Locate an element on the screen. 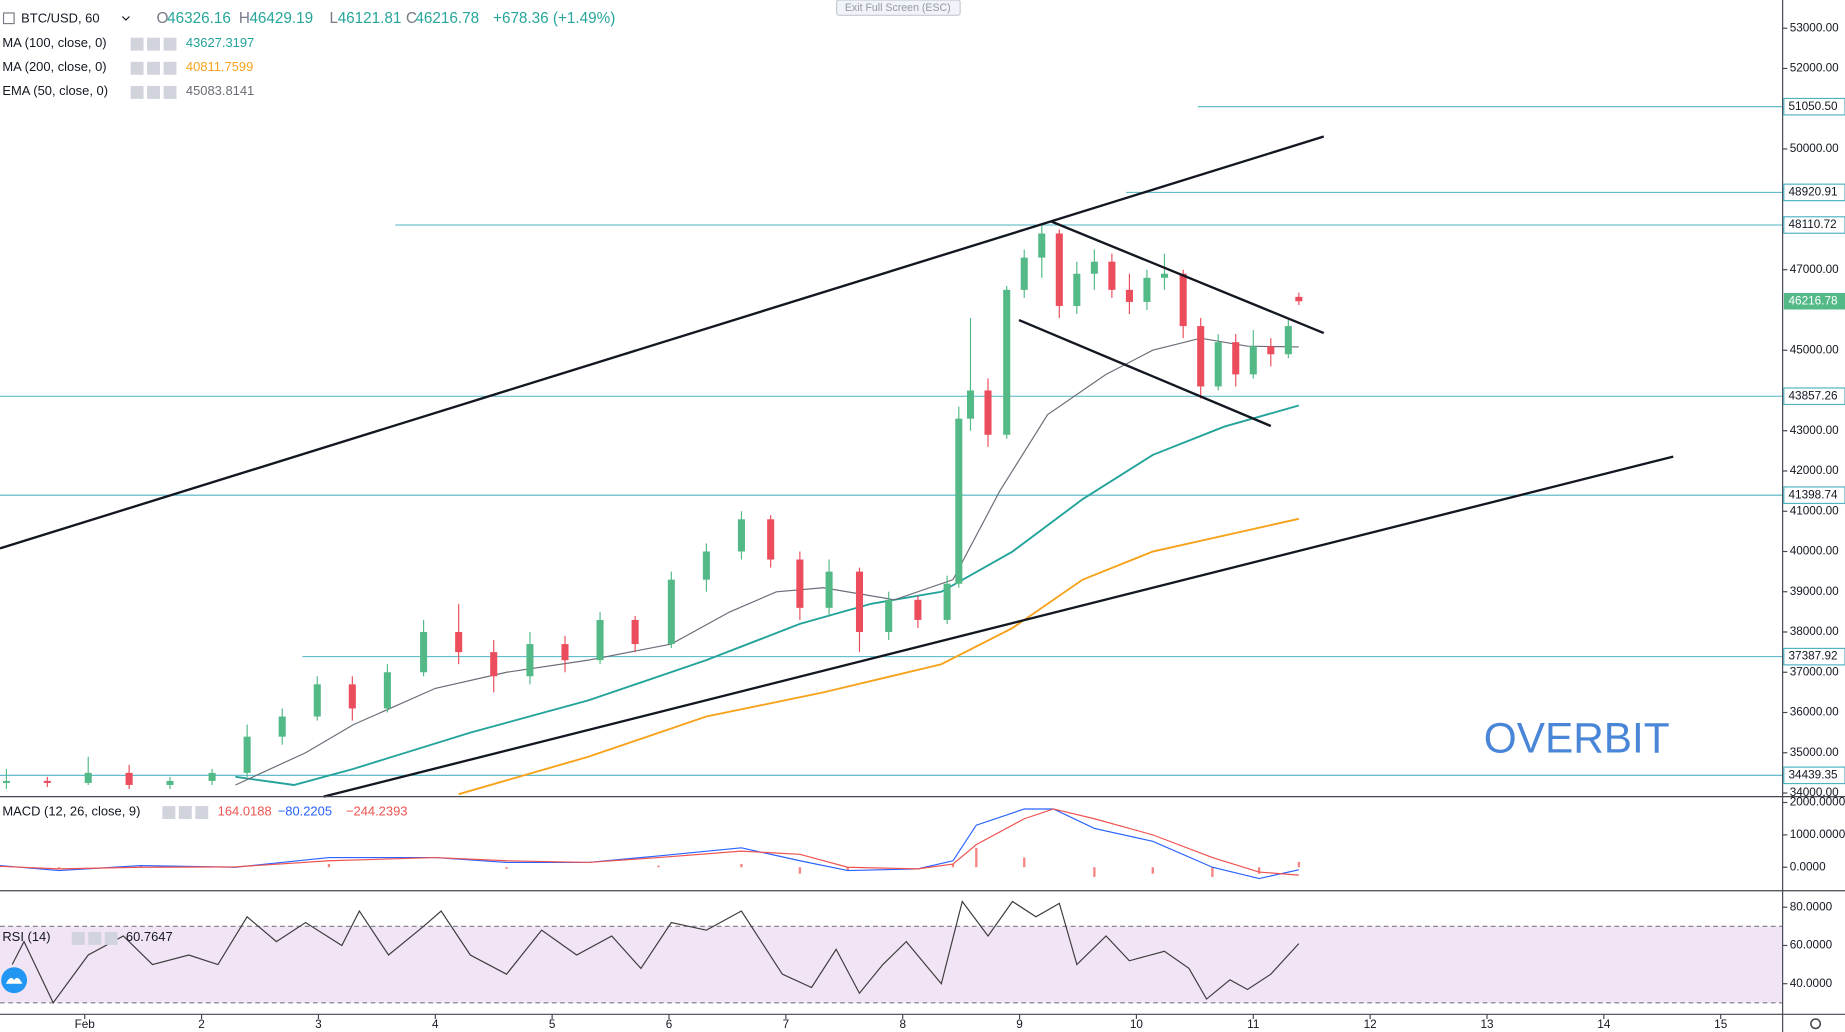 The width and height of the screenshot is (1845, 1032). level-label: 43857.26 is located at coordinates (1813, 395).